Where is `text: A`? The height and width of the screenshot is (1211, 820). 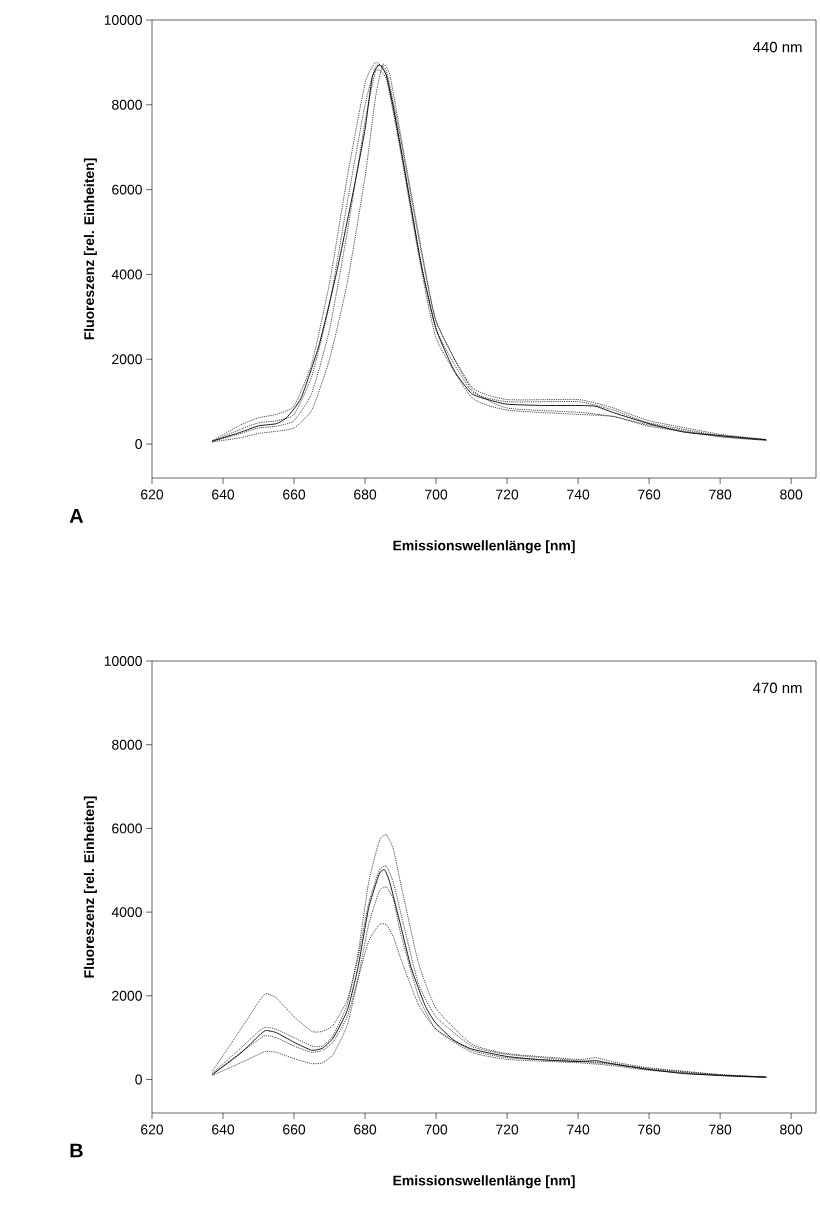 text: A is located at coordinates (76, 516).